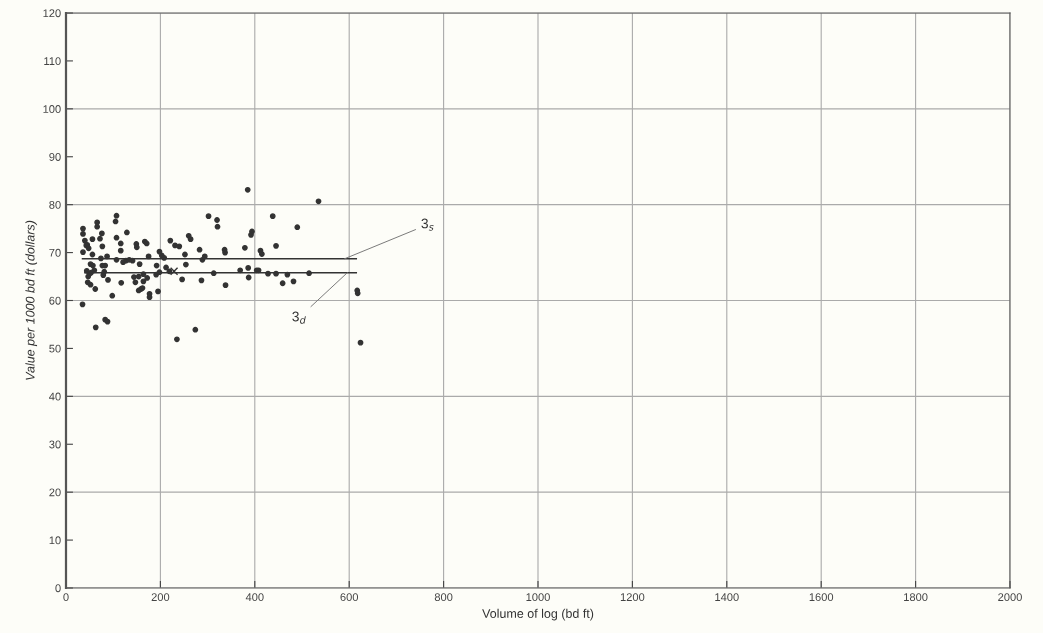 The height and width of the screenshot is (633, 1043). I want to click on x-tick-label: 600, so click(349, 597).